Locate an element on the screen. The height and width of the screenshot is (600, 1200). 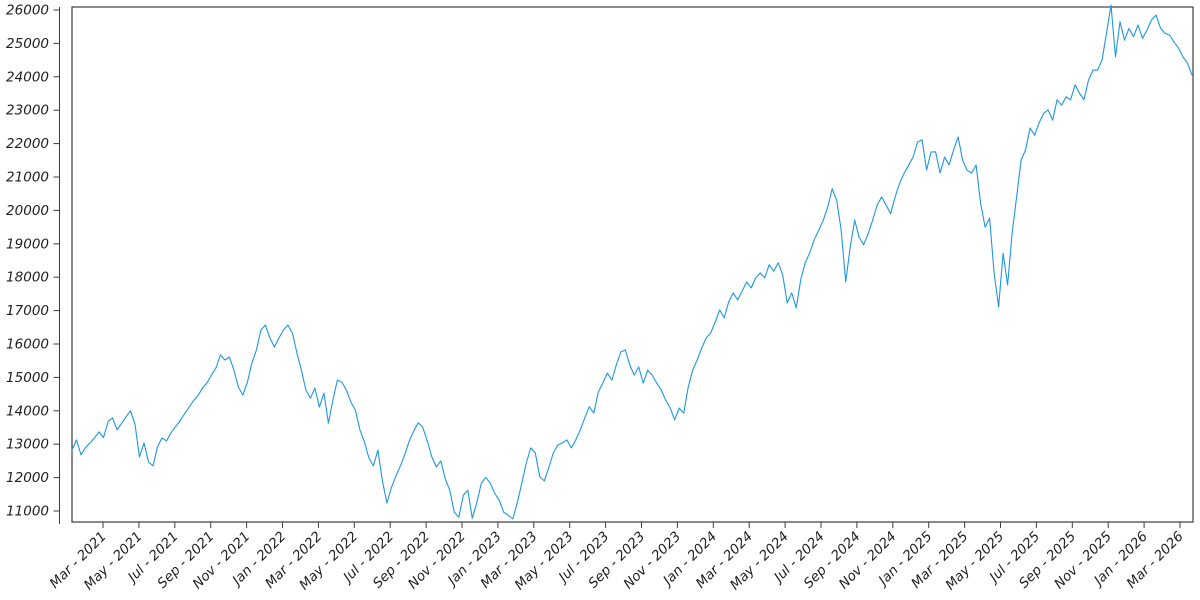
y-tick-label: 20000 is located at coordinates (27, 211).